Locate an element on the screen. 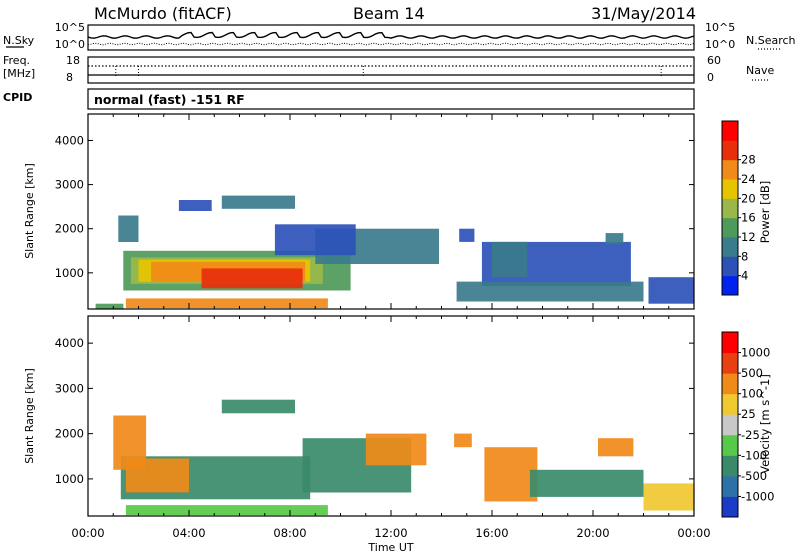  velocity-colorbar-tick-label: -25 is located at coordinates (750, 435).